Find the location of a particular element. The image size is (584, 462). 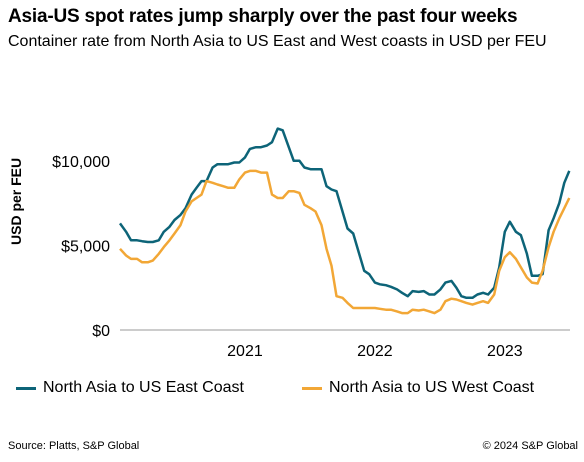

x-tick-label: 2022 is located at coordinates (375, 351).